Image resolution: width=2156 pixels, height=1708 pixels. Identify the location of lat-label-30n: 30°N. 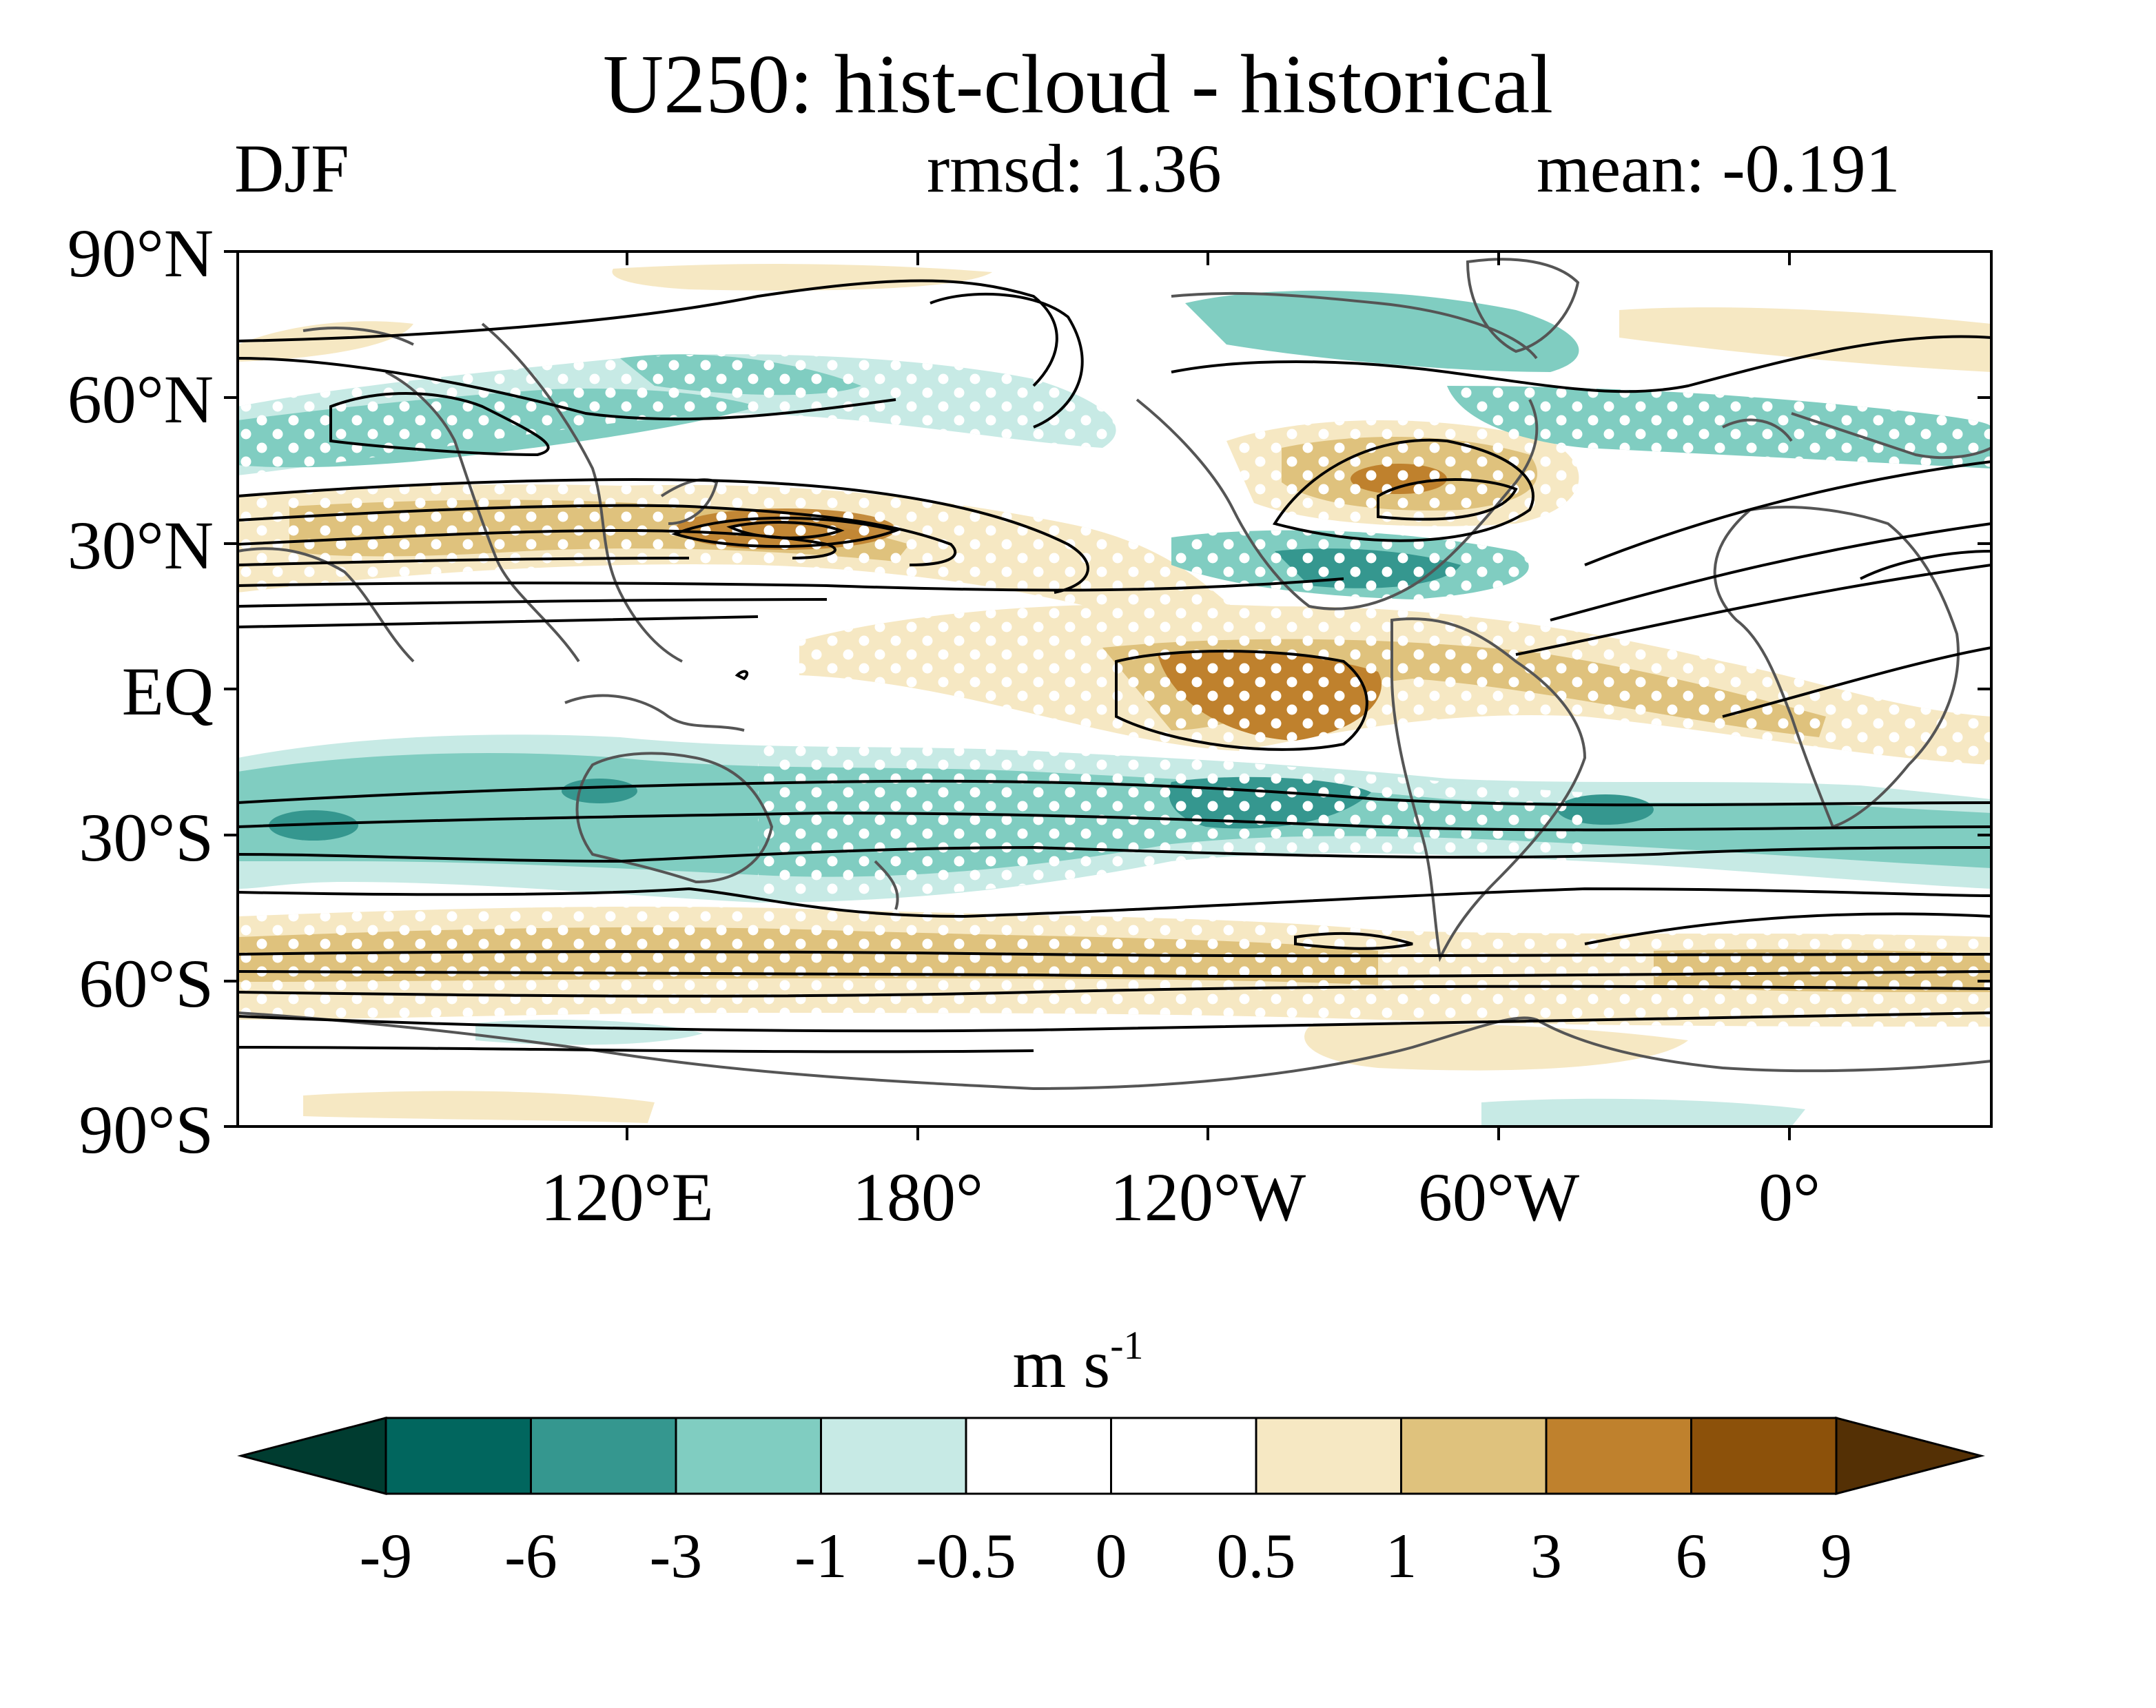
(140, 545).